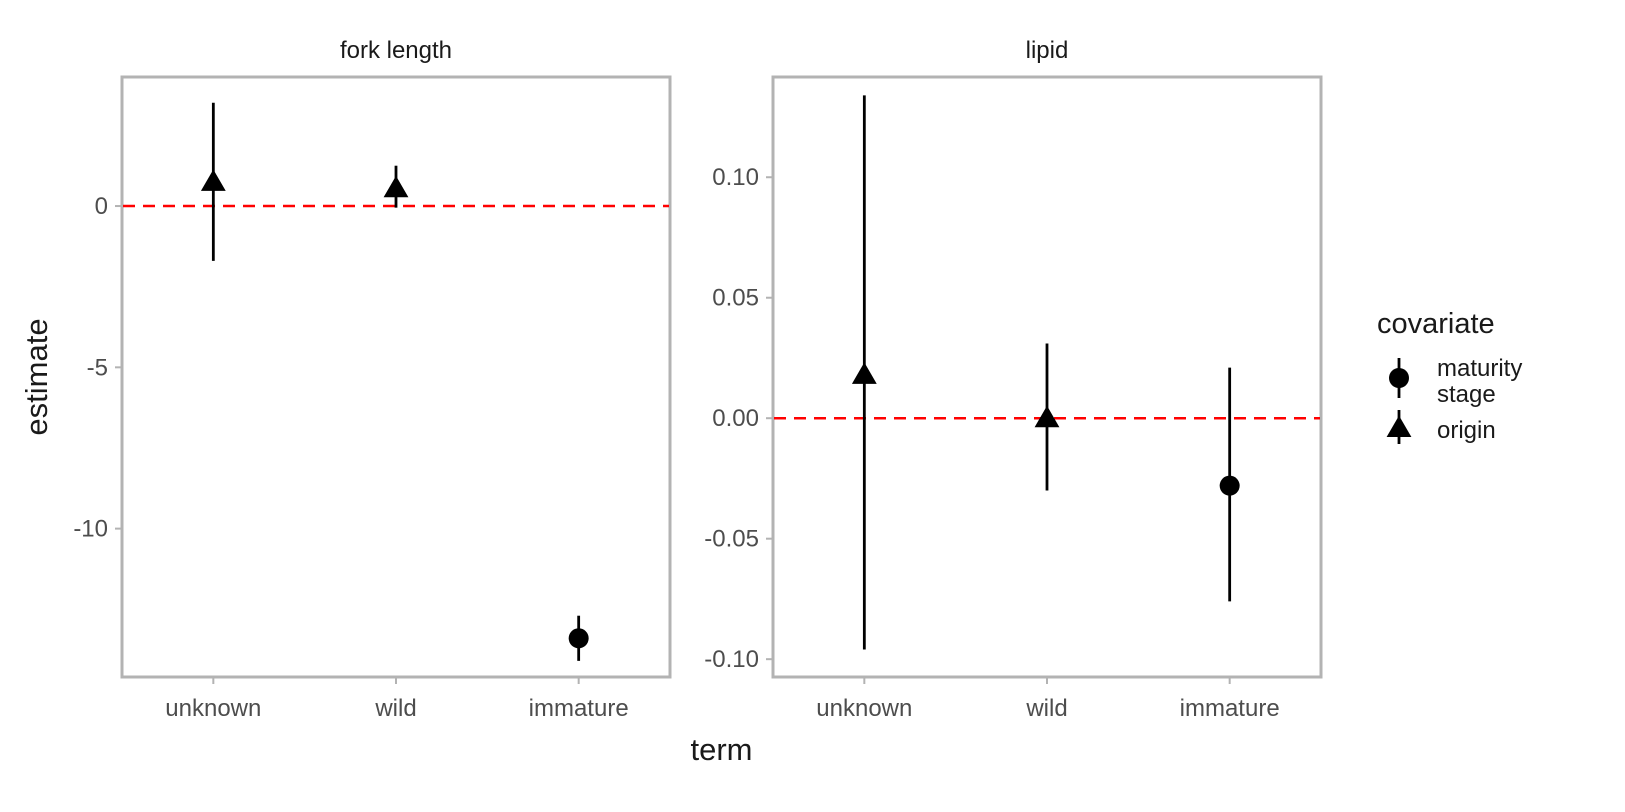 This screenshot has height=812, width=1625. Describe the element at coordinates (1479, 381) in the screenshot. I see `legend-label-maturity-stage: maturity stage` at that location.